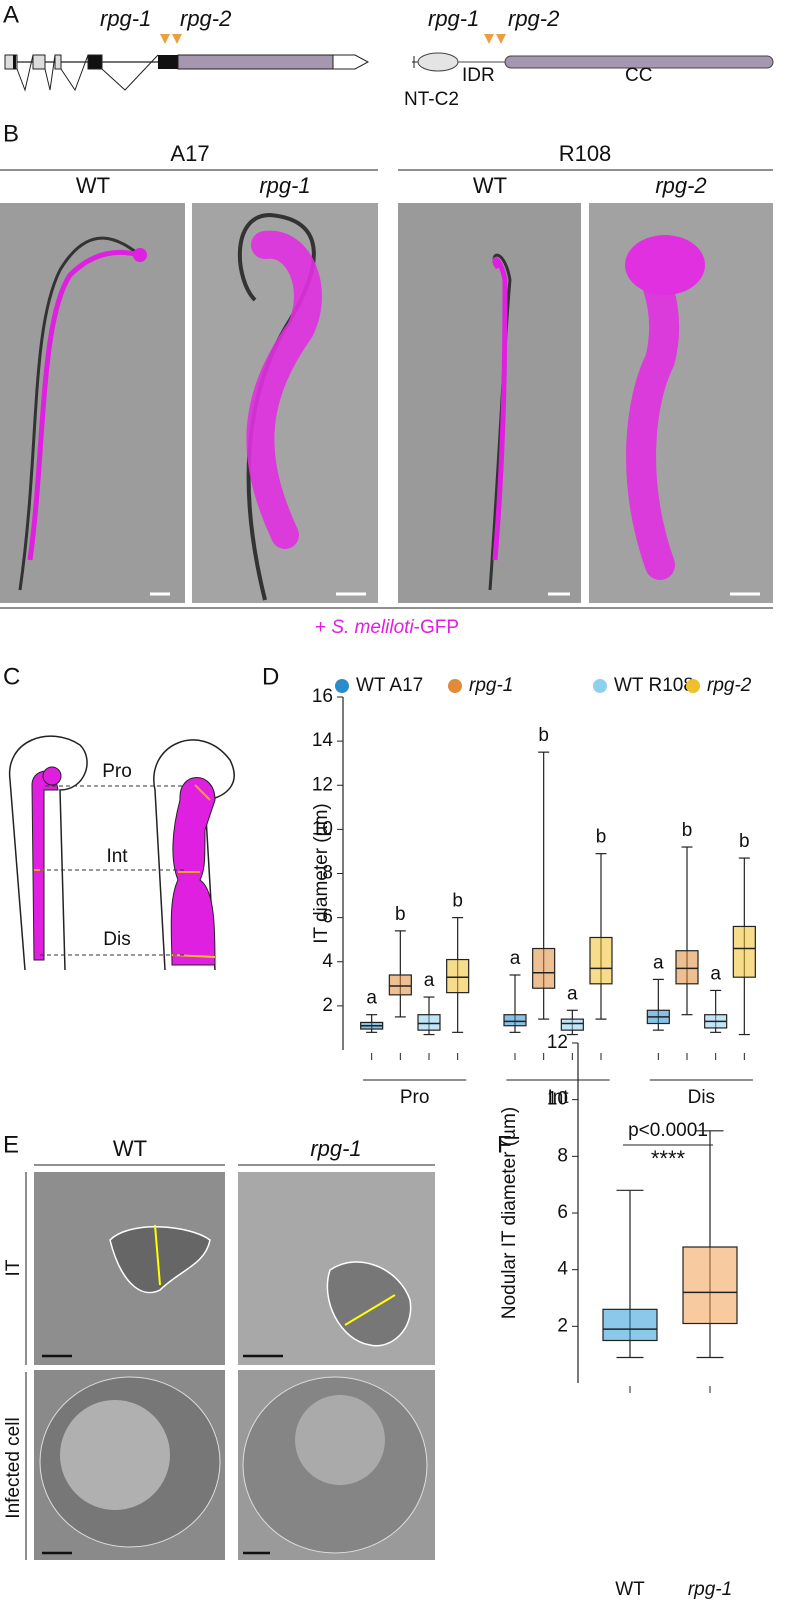 Image resolution: width=793 pixels, height=1606 pixels. What do you see at coordinates (701, 1097) in the screenshot?
I see `x-tick-label: Dis` at bounding box center [701, 1097].